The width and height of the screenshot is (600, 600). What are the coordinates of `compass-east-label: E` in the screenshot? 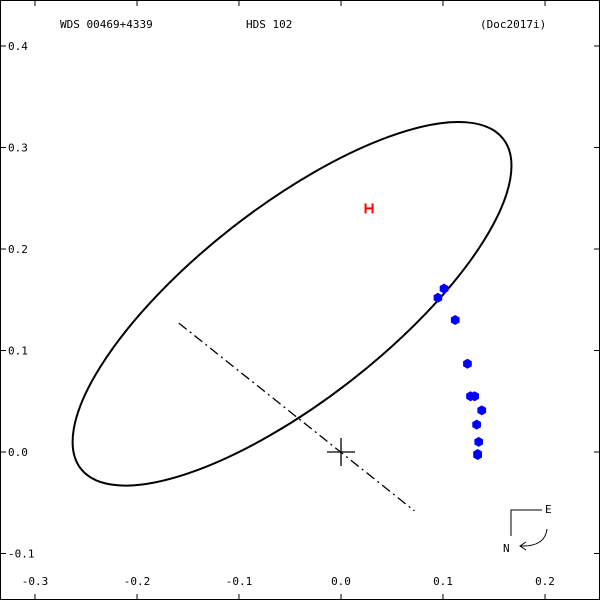 It's located at (548, 509).